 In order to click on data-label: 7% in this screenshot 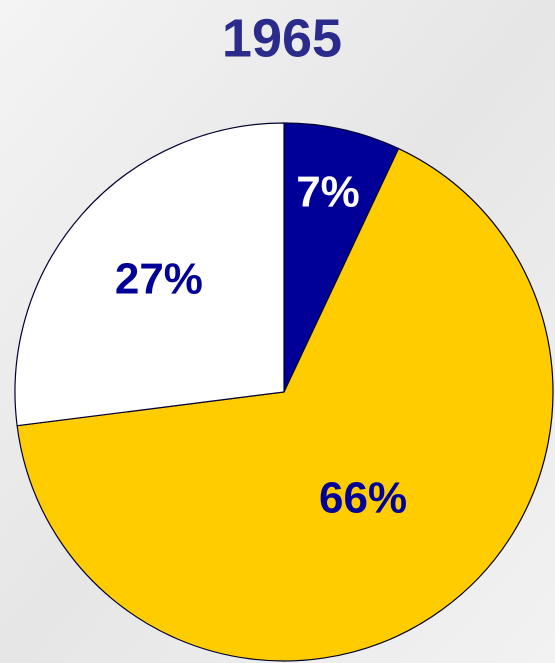, I will do `click(328, 192)`.